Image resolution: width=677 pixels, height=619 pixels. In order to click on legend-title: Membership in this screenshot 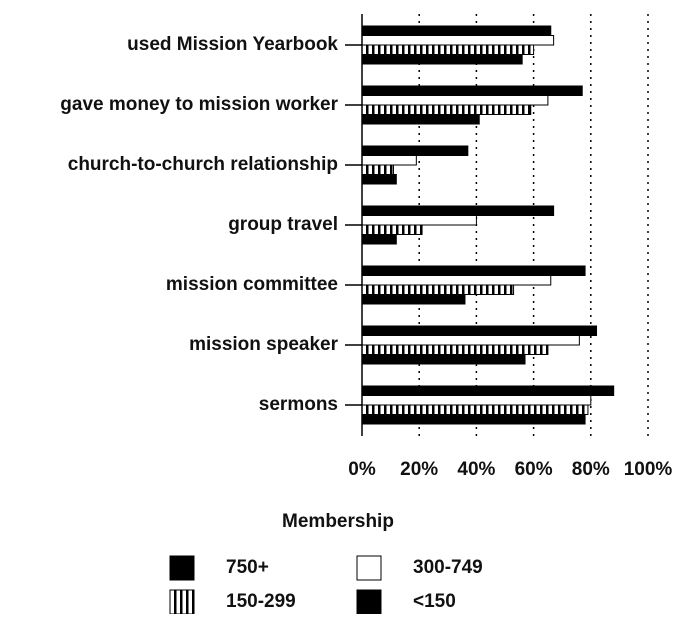, I will do `click(338, 521)`.